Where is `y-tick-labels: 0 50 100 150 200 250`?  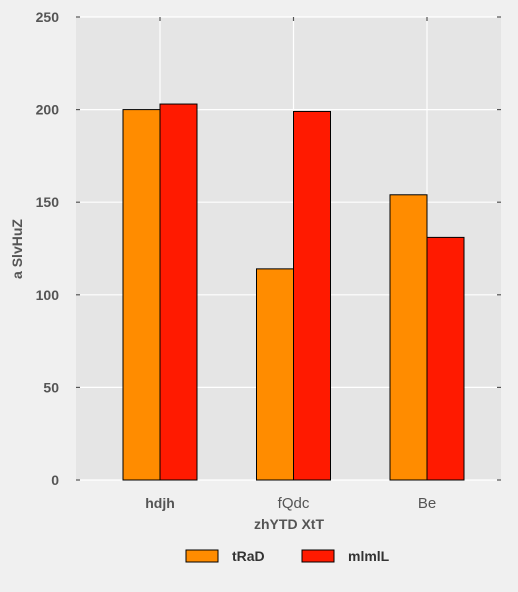
y-tick-labels: 0 50 100 150 200 250 is located at coordinates (48, 248).